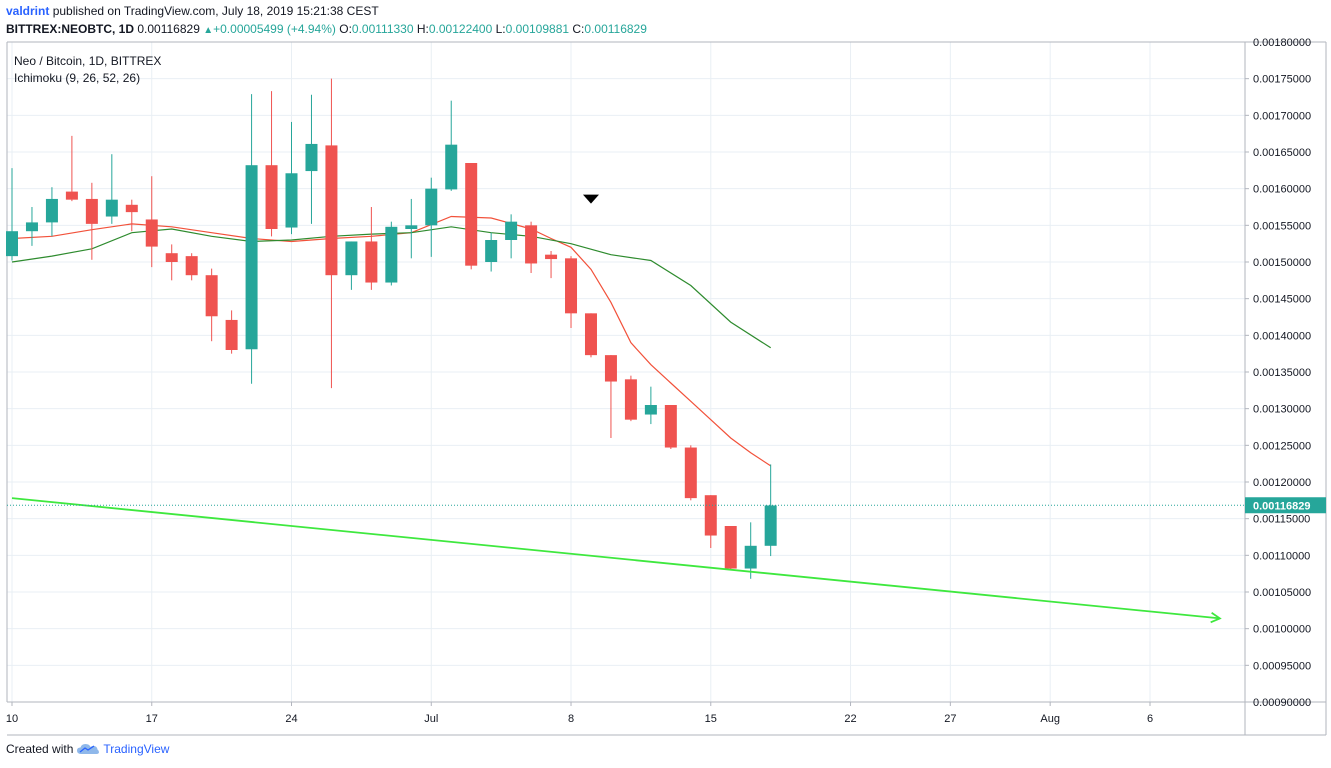 The width and height of the screenshot is (1331, 768). What do you see at coordinates (1282, 630) in the screenshot?
I see `y-tick-label: 0.00100000` at bounding box center [1282, 630].